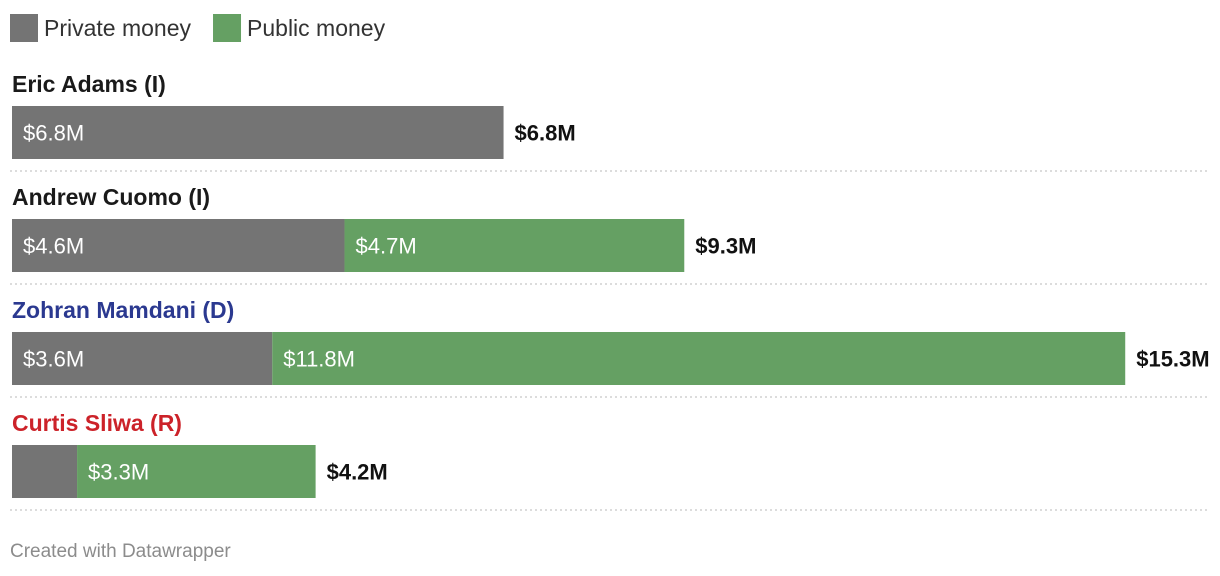  I want to click on segment-label-private: $6.8M, so click(53, 133).